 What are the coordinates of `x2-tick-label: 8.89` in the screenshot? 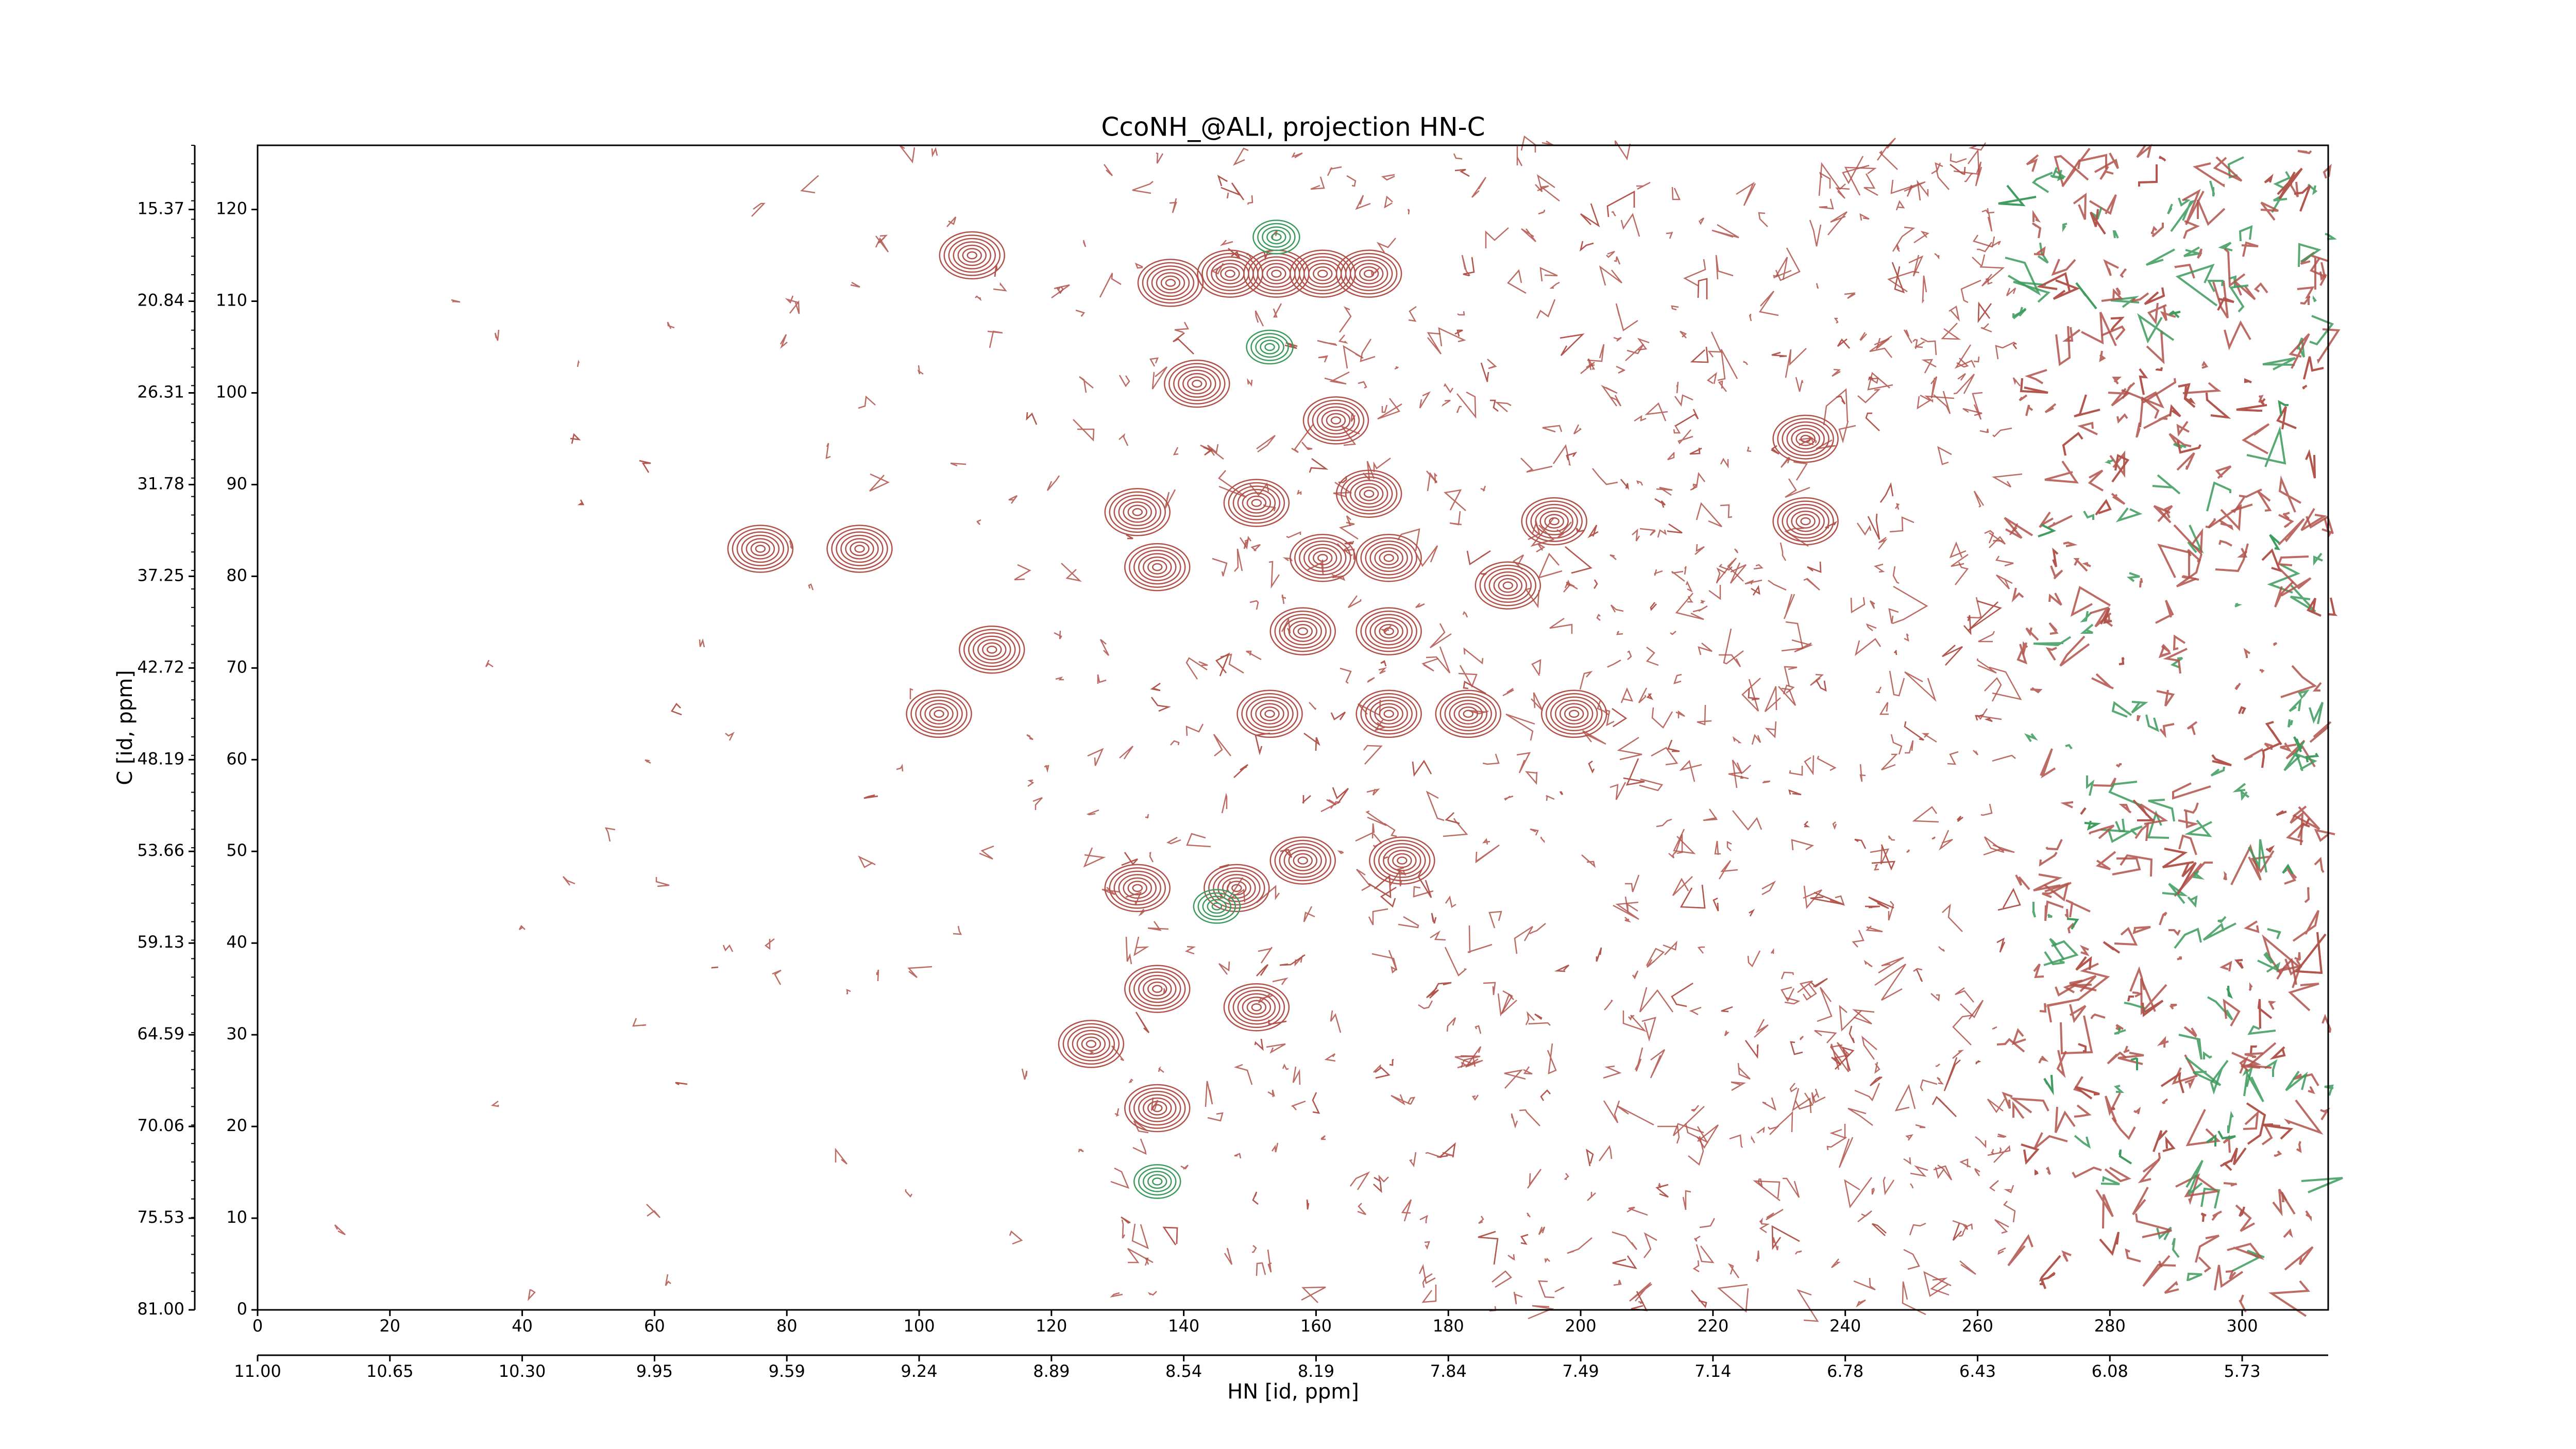 It's located at (1051, 1371).